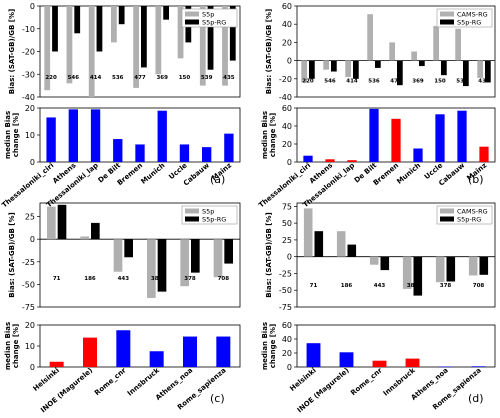 This screenshot has height=418, width=500. Describe the element at coordinates (380, 286) in the screenshot. I see `sample-count: 443` at that location.